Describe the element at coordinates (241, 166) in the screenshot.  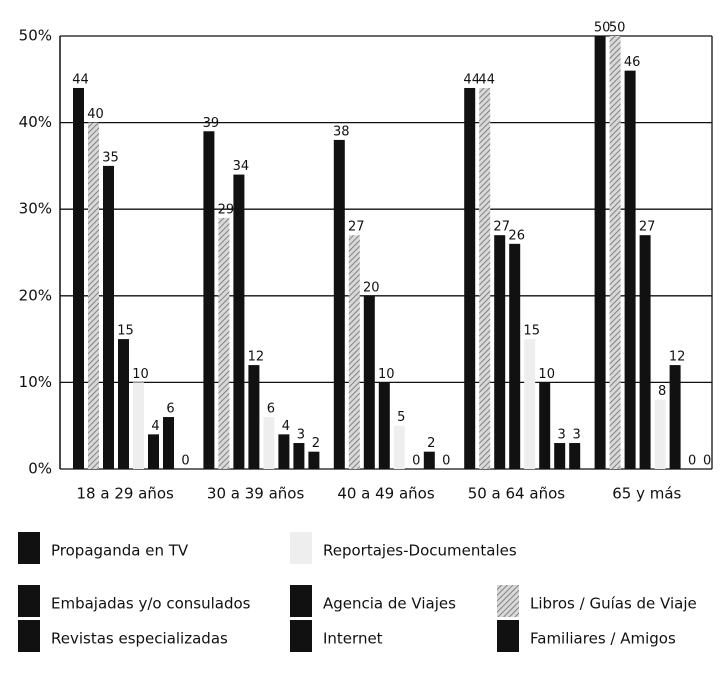
I see `value-label: 34` at that location.